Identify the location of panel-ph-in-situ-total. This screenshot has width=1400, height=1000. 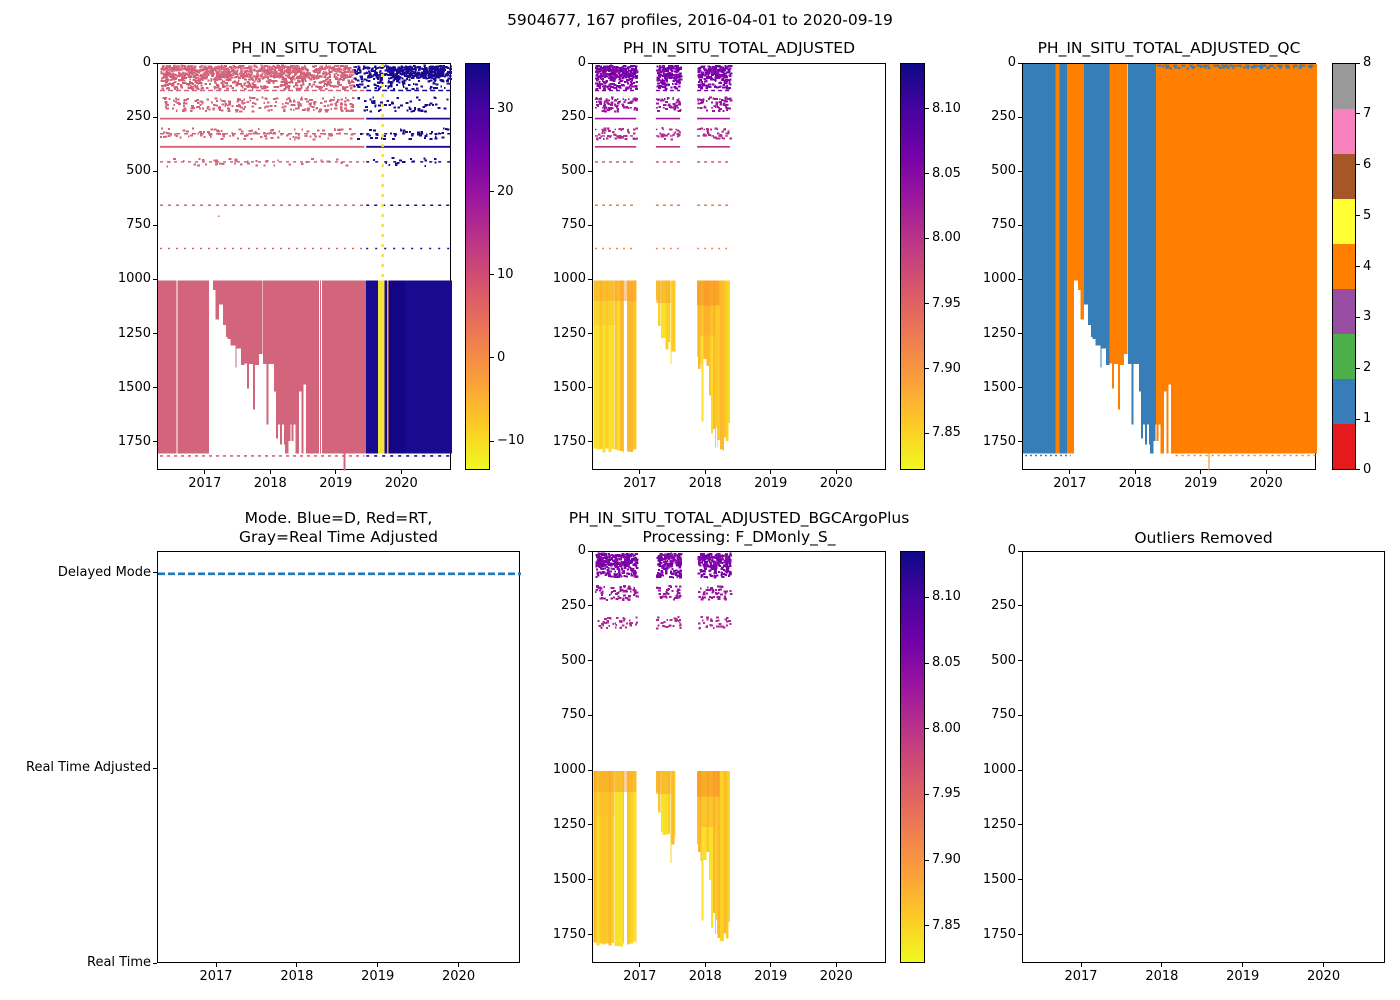
(304, 267).